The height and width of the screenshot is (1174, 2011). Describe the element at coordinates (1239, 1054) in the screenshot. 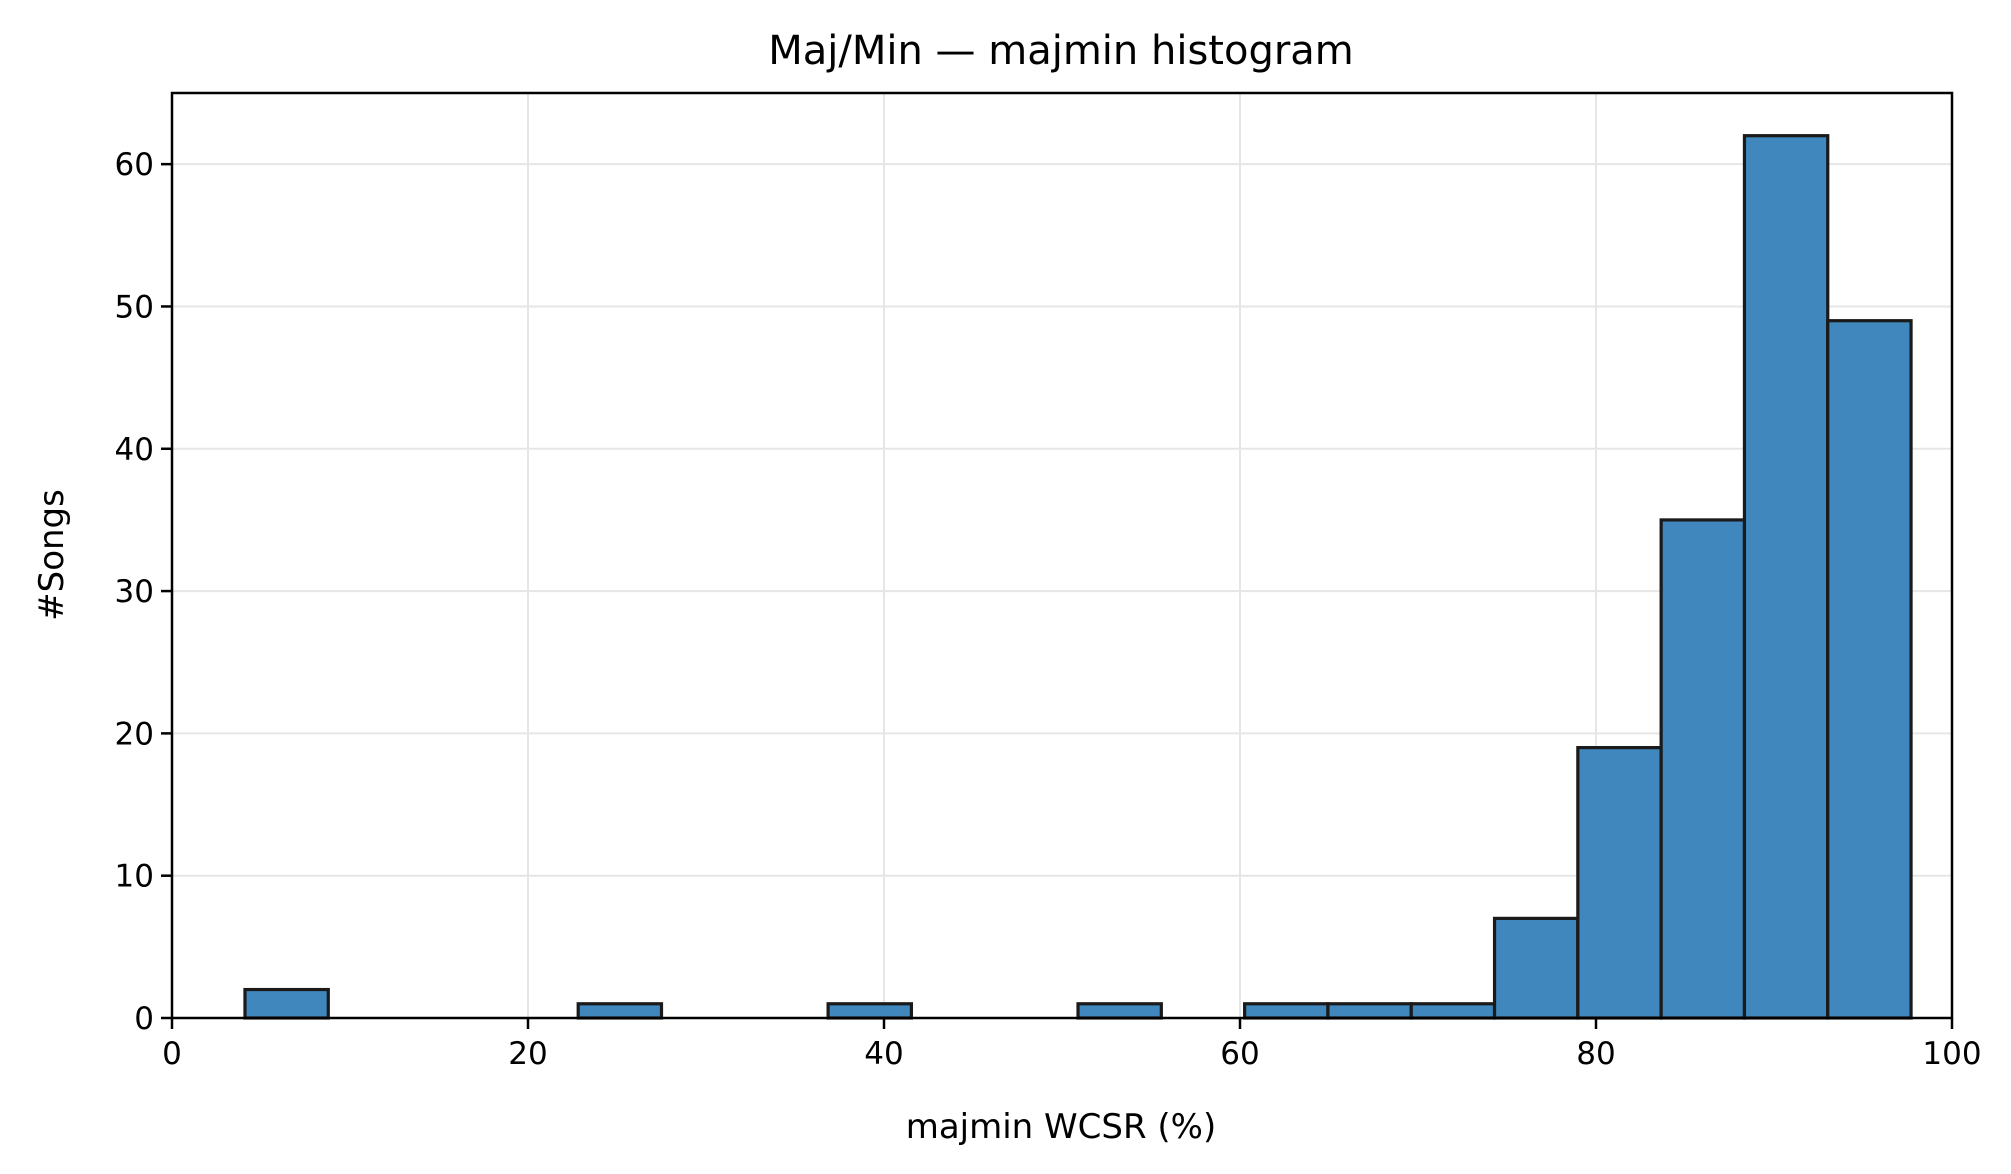

I see `x-tick-label: 60` at that location.